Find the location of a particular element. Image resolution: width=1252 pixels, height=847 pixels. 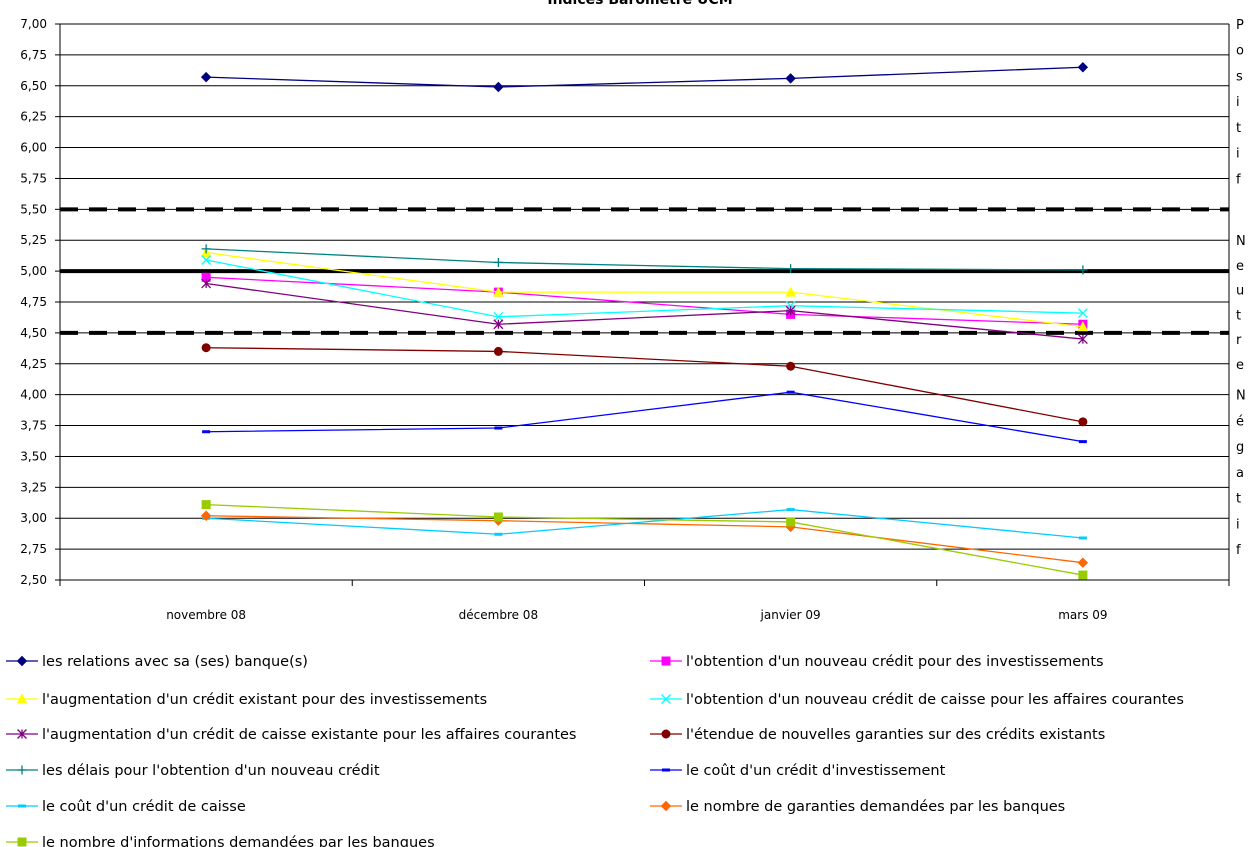

y-tick-label: 6,75 is located at coordinates (33, 55).